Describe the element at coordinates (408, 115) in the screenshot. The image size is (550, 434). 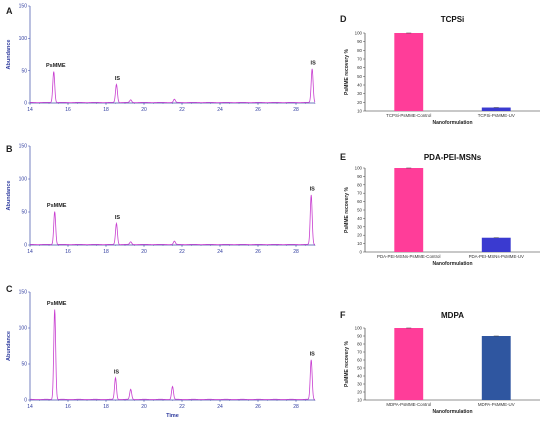
I see `category-label: TCPSi-PsMME-Control` at that location.